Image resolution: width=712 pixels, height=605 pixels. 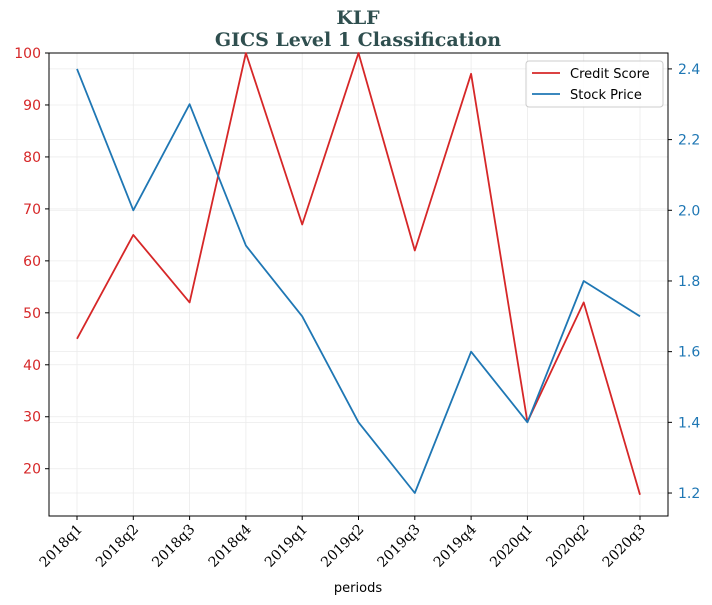 I want to click on x-tick-label: 2020q2, so click(x=567, y=546).